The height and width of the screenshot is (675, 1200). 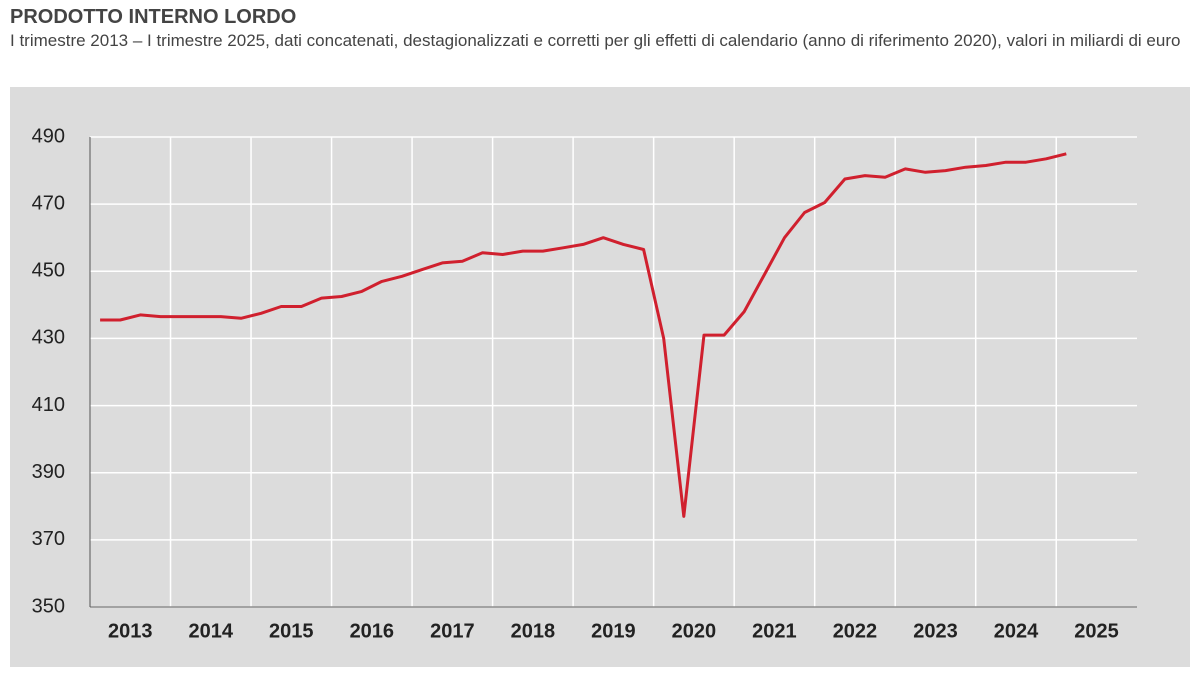 What do you see at coordinates (48, 203) in the screenshot?
I see `y-tick-label: 470` at bounding box center [48, 203].